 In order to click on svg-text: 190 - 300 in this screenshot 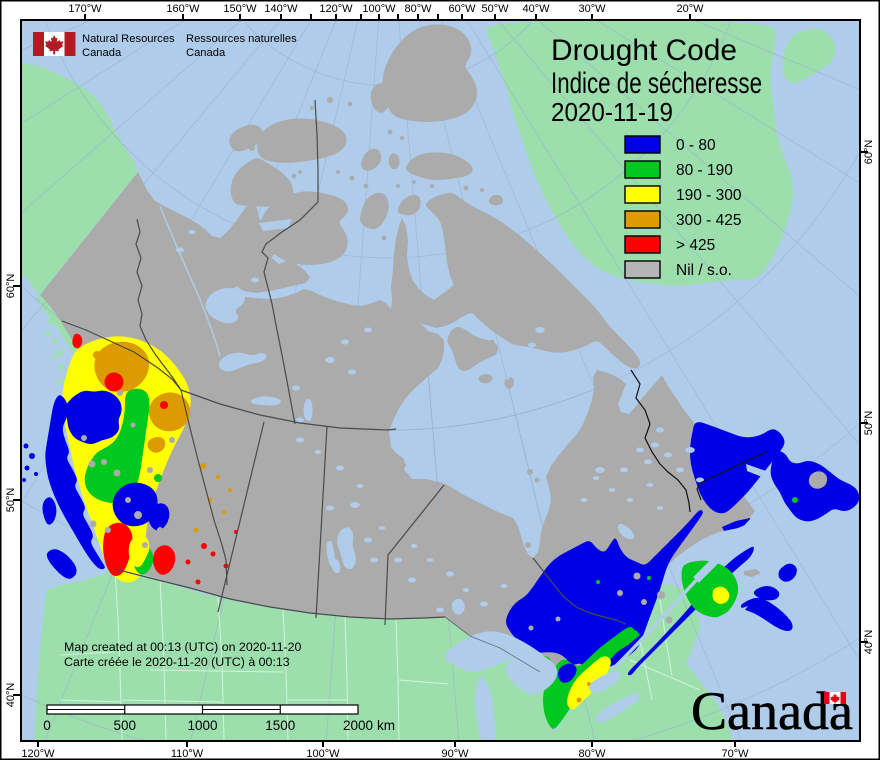, I will do `click(709, 195)`.